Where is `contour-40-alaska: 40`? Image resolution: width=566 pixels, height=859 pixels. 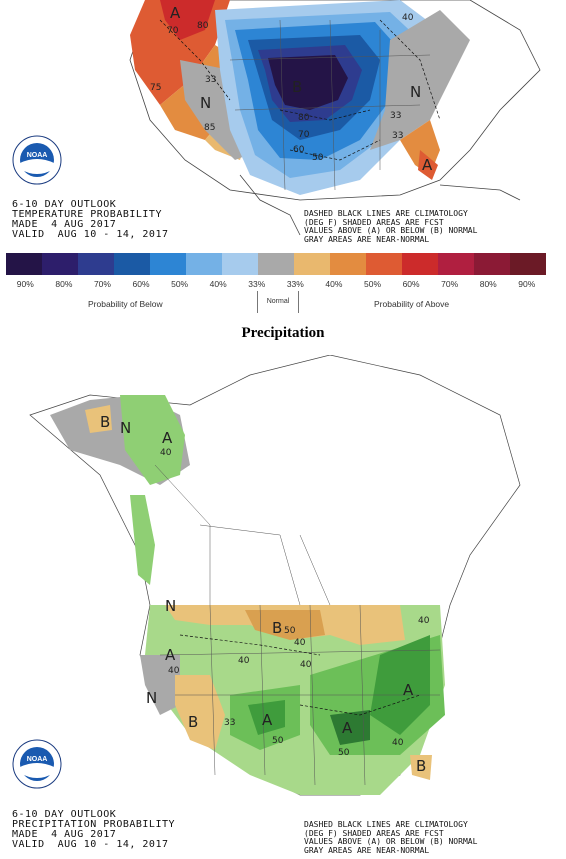 contour-40-alaska: 40 is located at coordinates (166, 453).